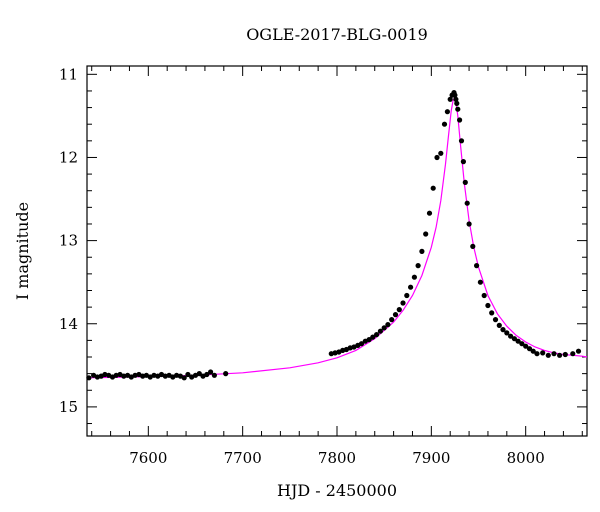 Image resolution: width=600 pixels, height=512 pixels. I want to click on x-tick-label: 7800, so click(337, 458).